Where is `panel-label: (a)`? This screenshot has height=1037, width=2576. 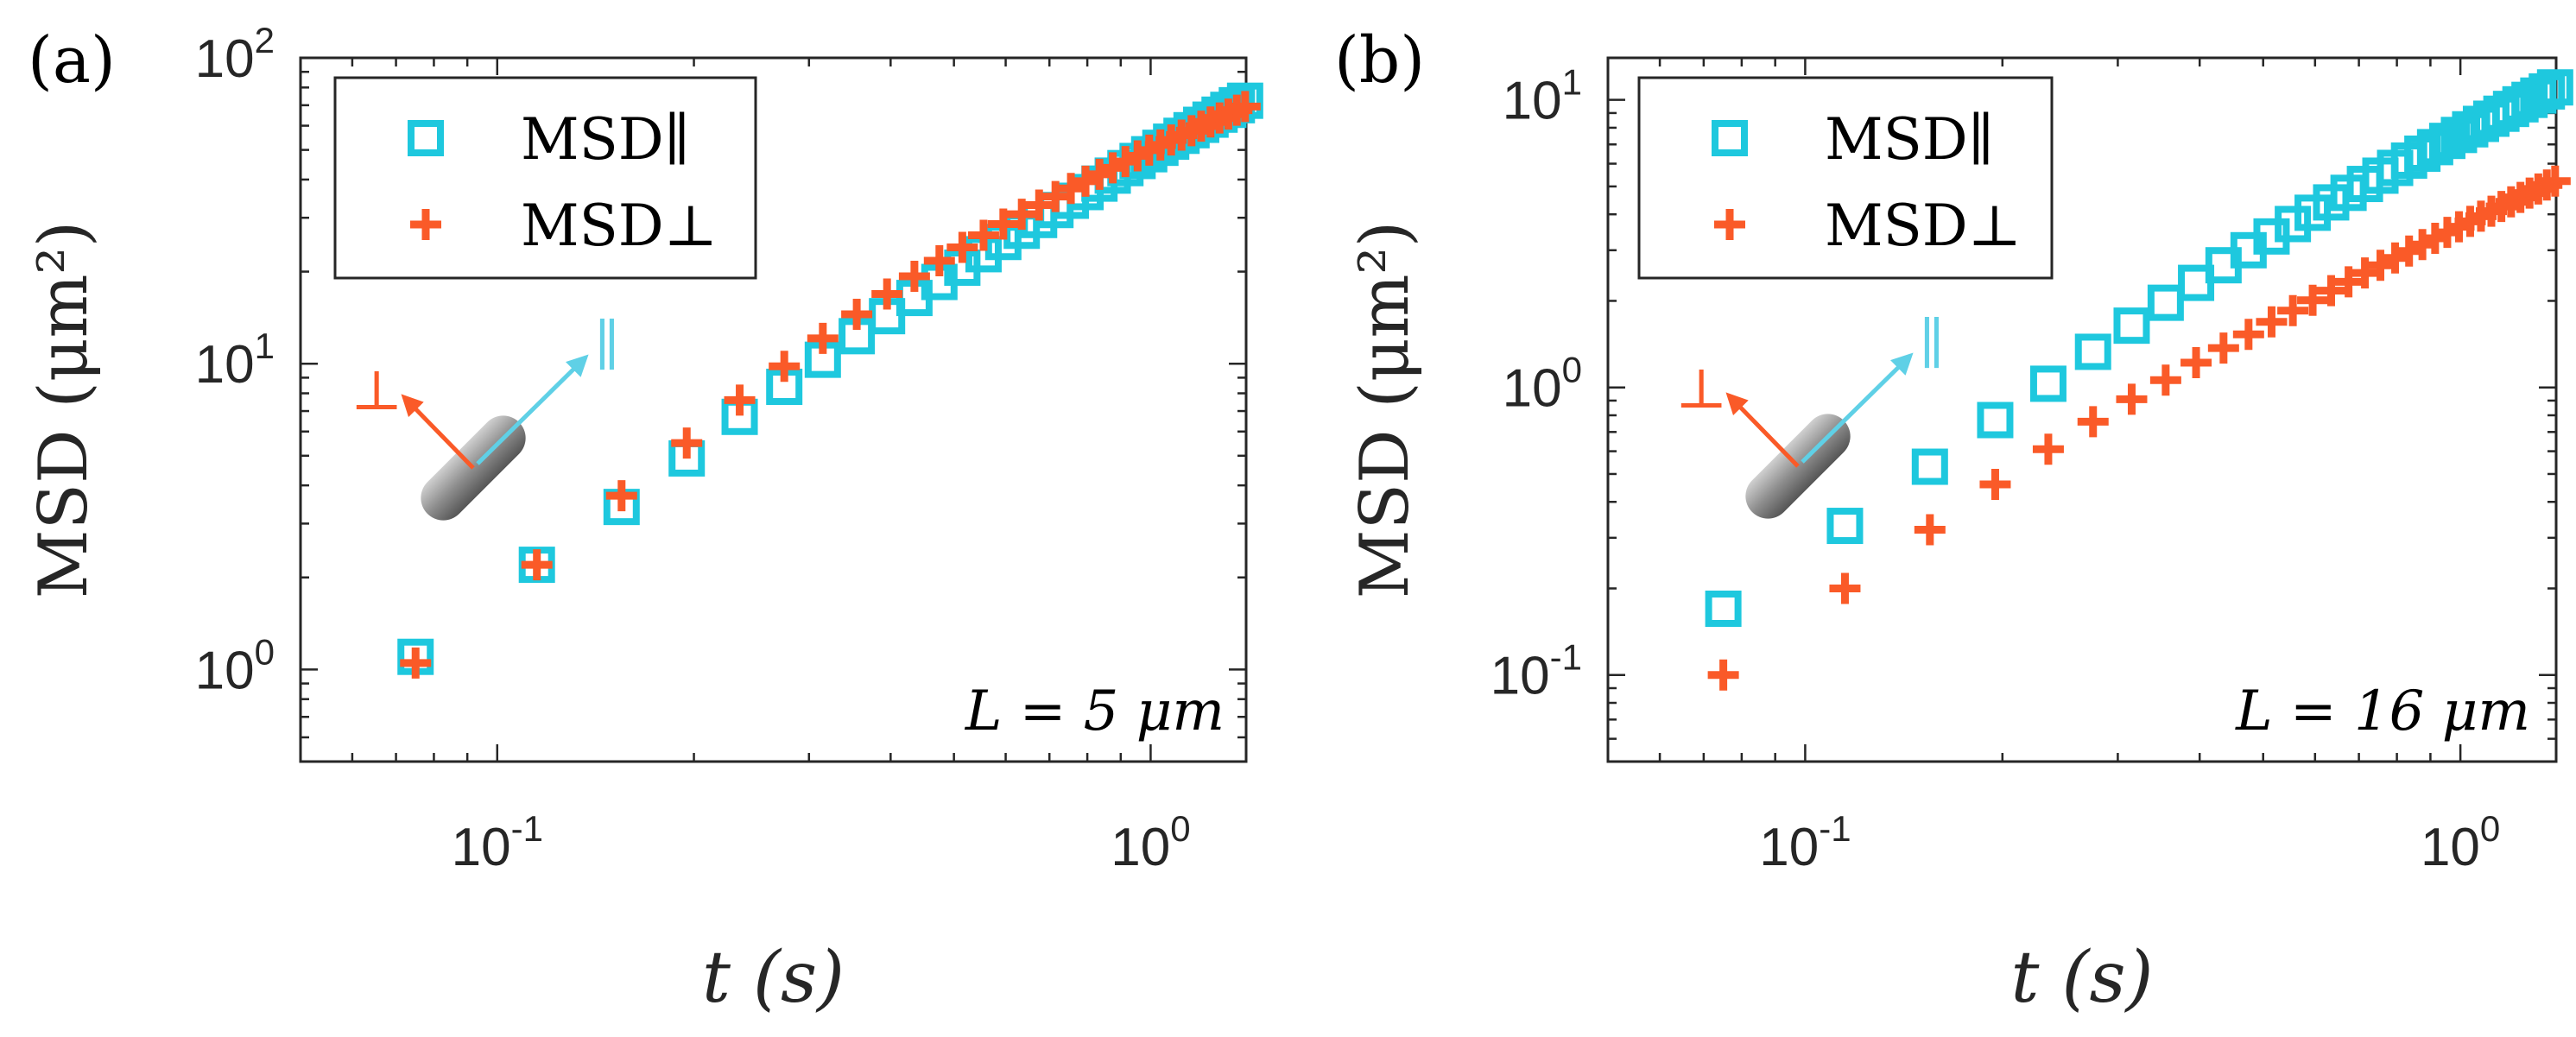 panel-label: (a) is located at coordinates (72, 60).